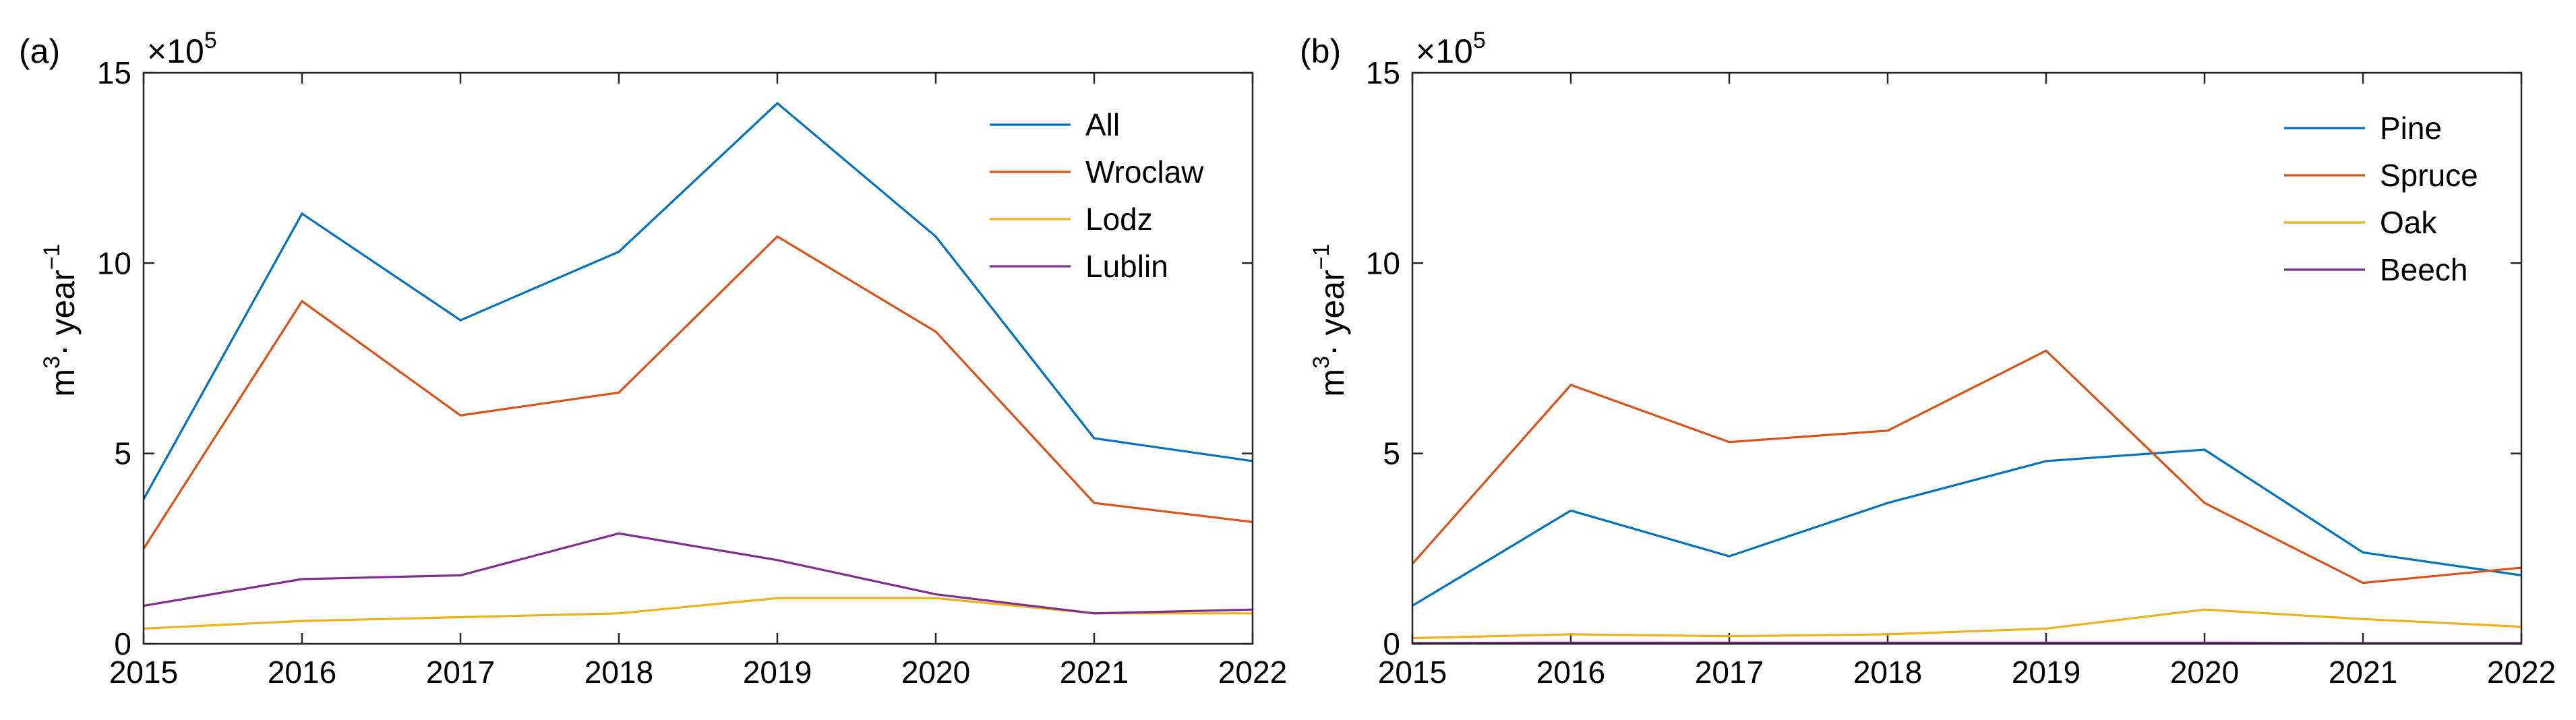 This screenshot has height=720, width=2576. I want to click on panel-a-label: (a), so click(39, 51).